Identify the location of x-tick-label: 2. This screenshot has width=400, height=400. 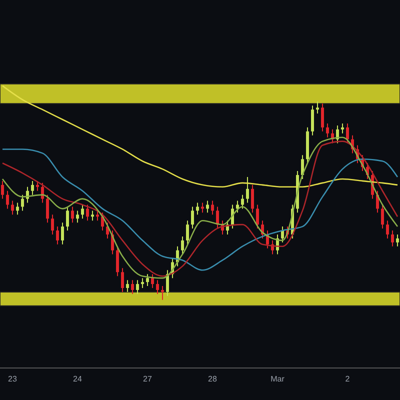
(347, 379).